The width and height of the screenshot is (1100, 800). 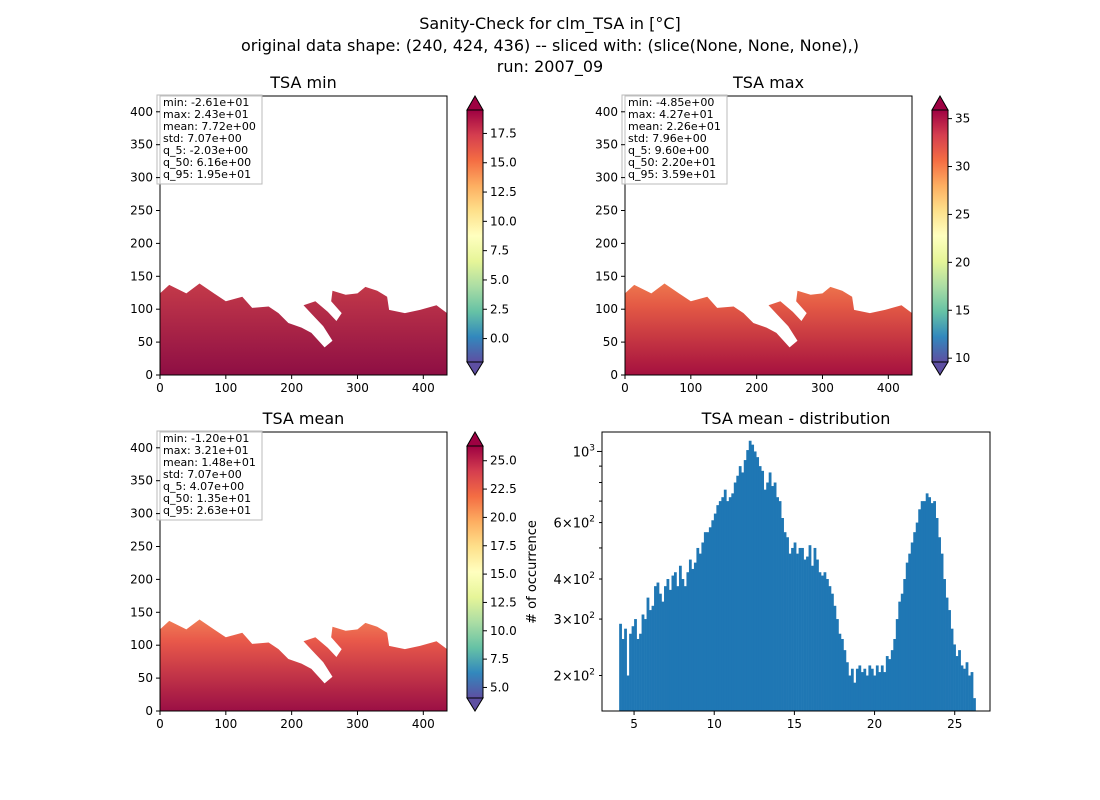 I want to click on x-axis: 0 100 200 300 400, so click(x=295, y=385).